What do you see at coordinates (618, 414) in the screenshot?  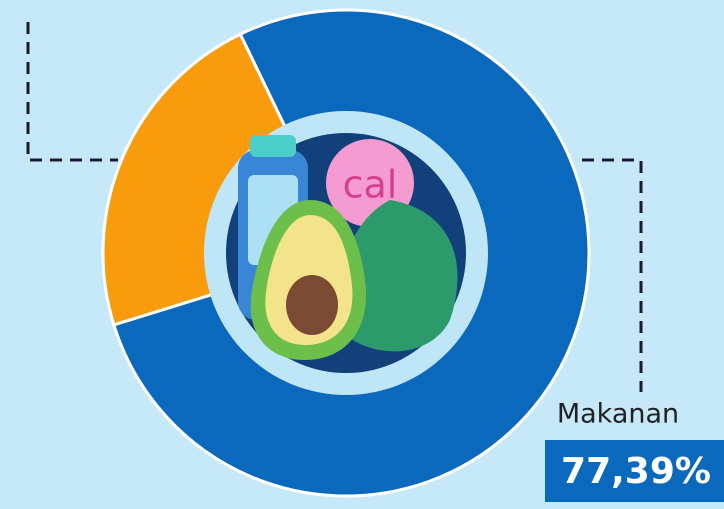 I see `slice-label: Makanan` at bounding box center [618, 414].